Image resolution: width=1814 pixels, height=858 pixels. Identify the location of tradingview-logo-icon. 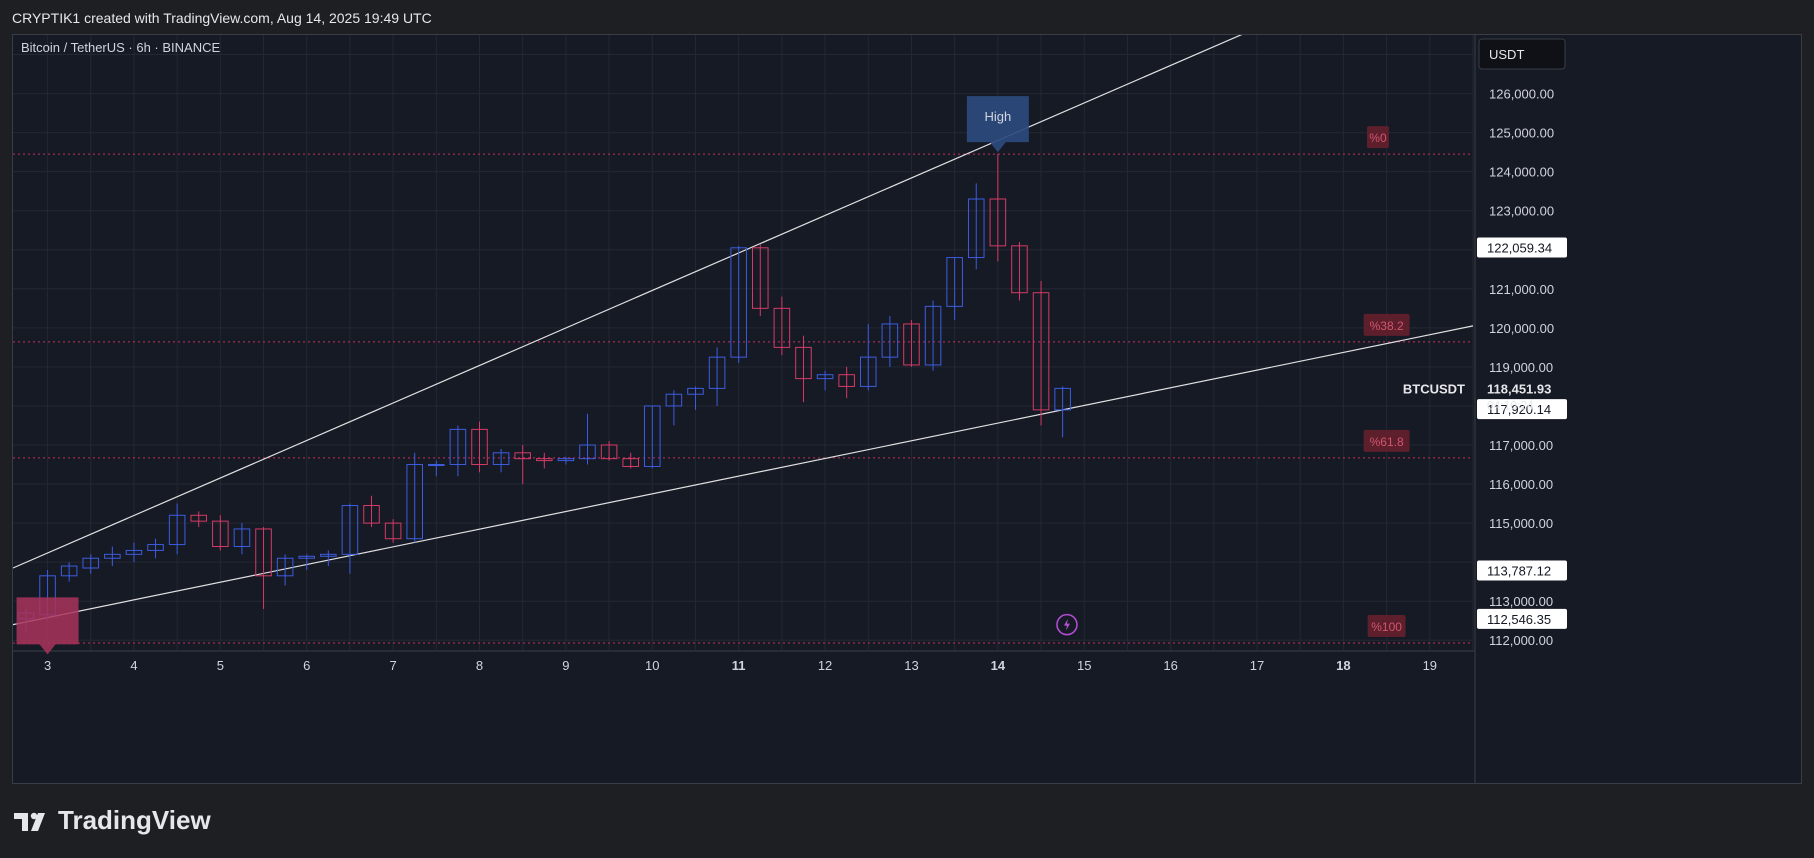
(29, 821).